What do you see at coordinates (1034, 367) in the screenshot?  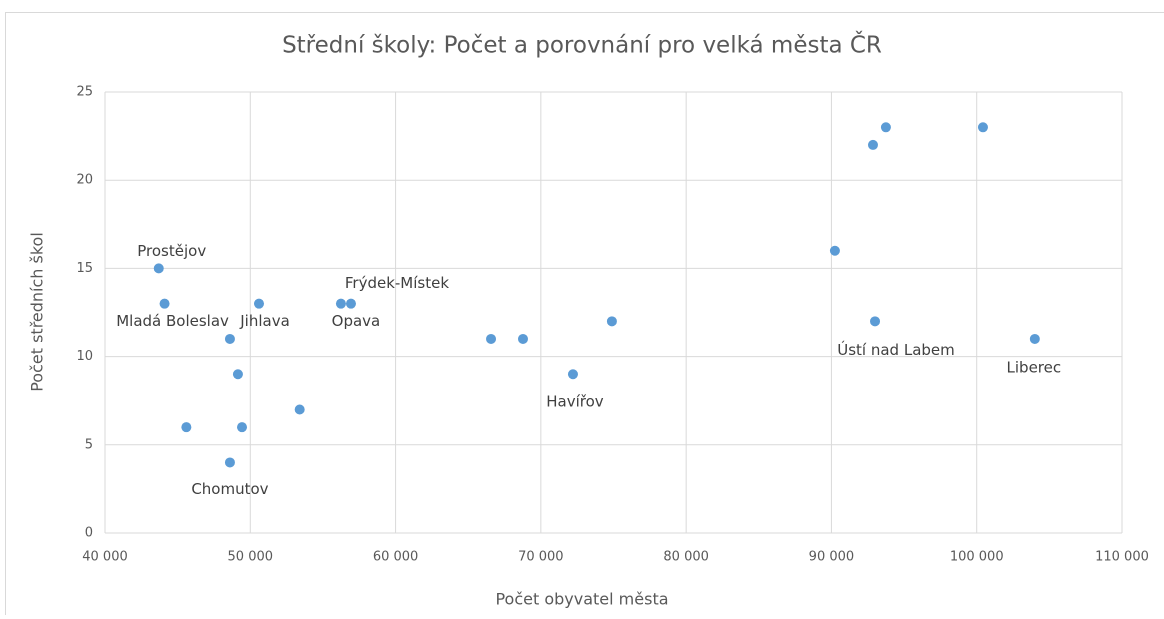 I see `data-label: Liberec` at bounding box center [1034, 367].